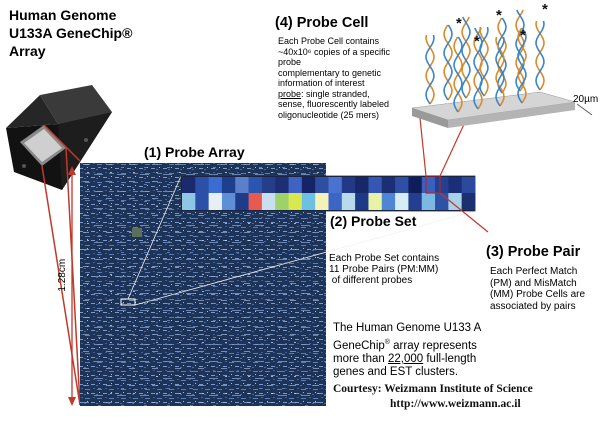  What do you see at coordinates (502, 109) in the screenshot?
I see `probe-cell-slab` at bounding box center [502, 109].